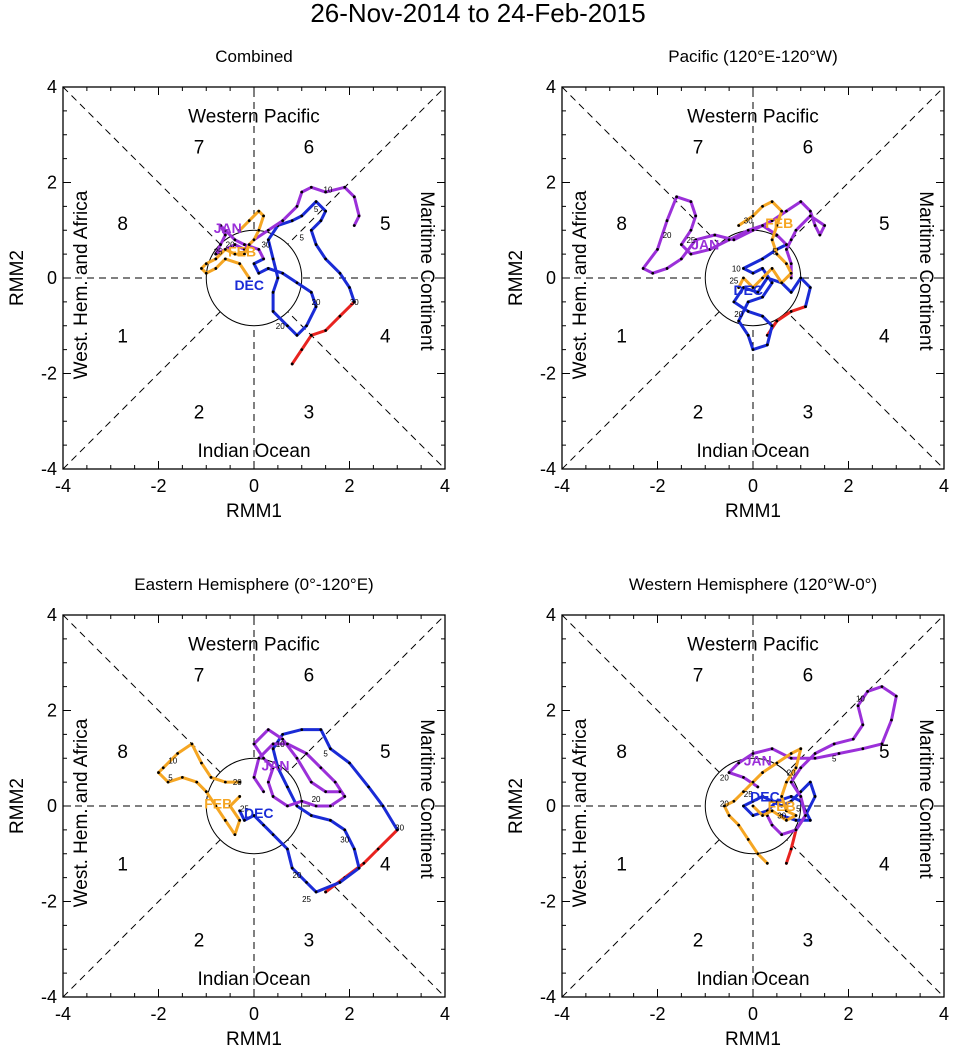  Describe the element at coordinates (884, 864) in the screenshot. I see `phase-label-4: 4` at that location.